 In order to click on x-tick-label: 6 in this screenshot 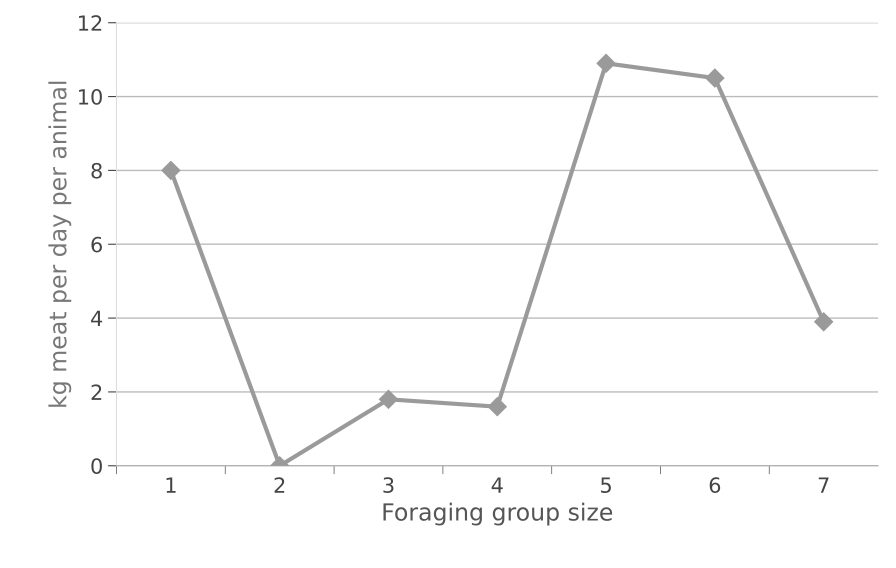, I will do `click(715, 485)`.